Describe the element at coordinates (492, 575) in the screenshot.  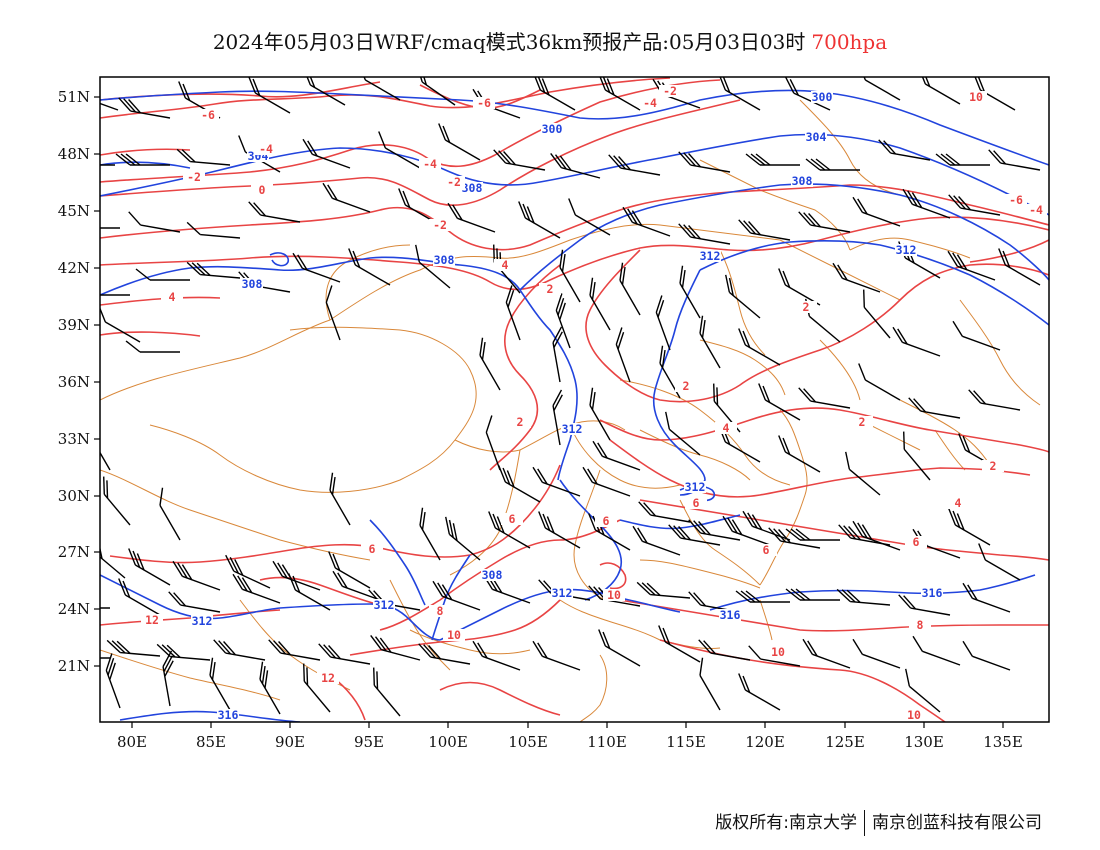
I see `height-contour-label: 308` at that location.